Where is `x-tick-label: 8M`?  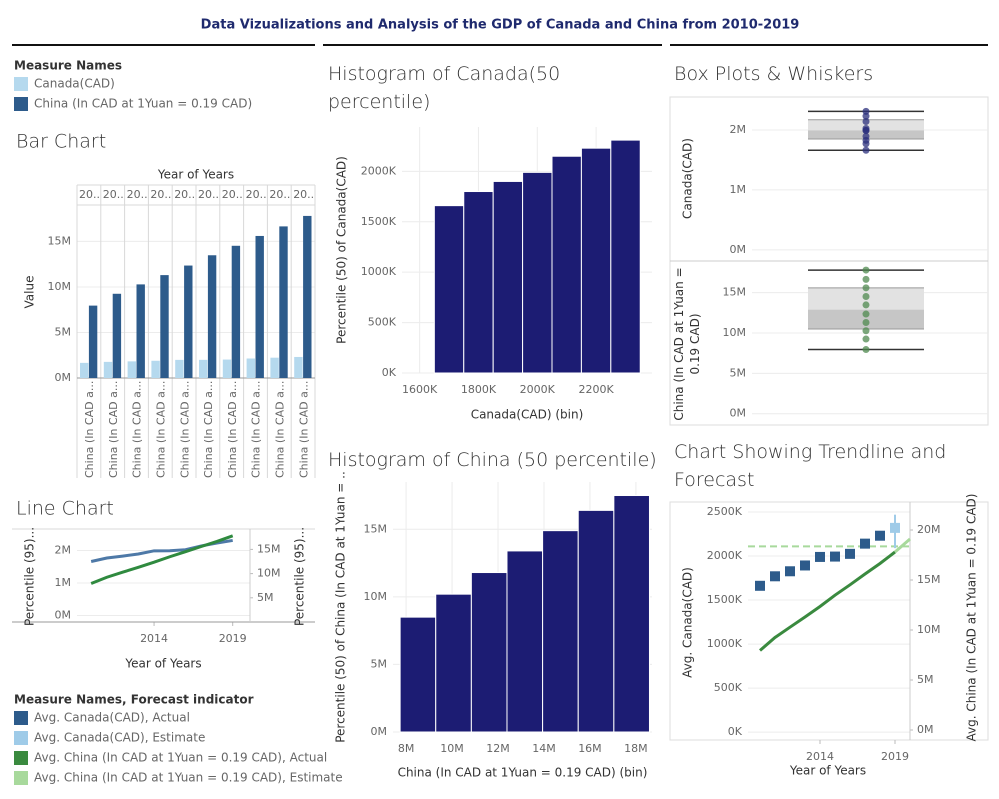
x-tick-label: 8M is located at coordinates (406, 748).